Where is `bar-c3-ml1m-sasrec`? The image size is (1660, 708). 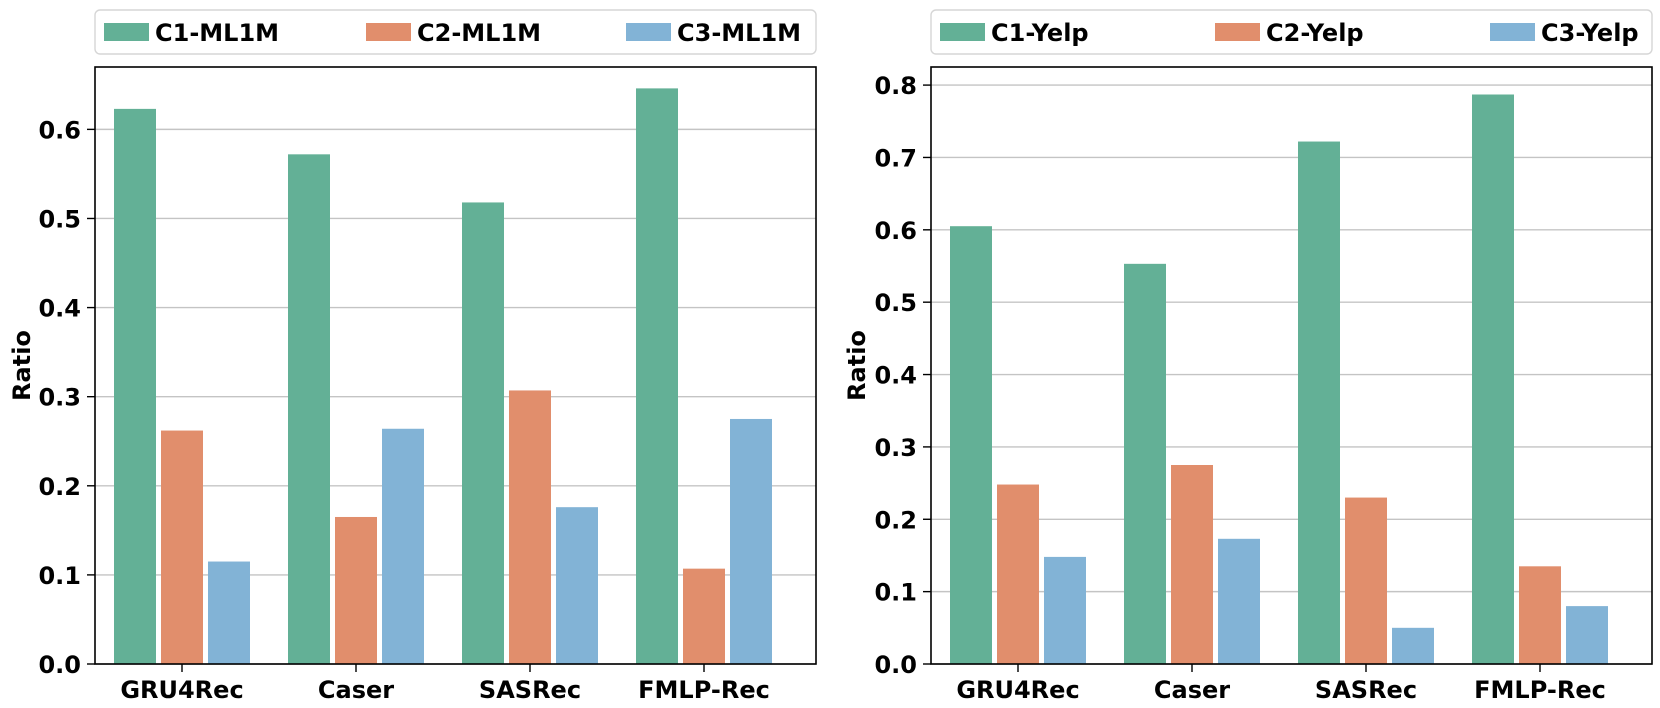 bar-c3-ml1m-sasrec is located at coordinates (577, 585).